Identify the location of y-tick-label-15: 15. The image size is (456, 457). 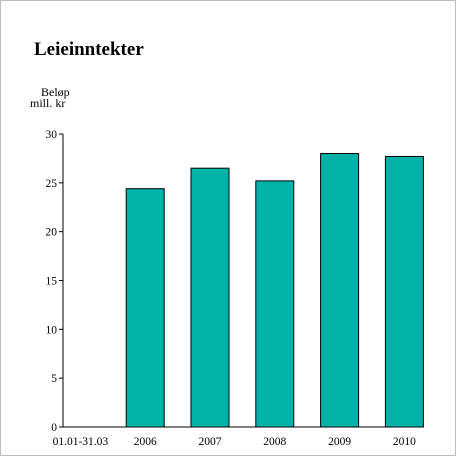
(52, 282).